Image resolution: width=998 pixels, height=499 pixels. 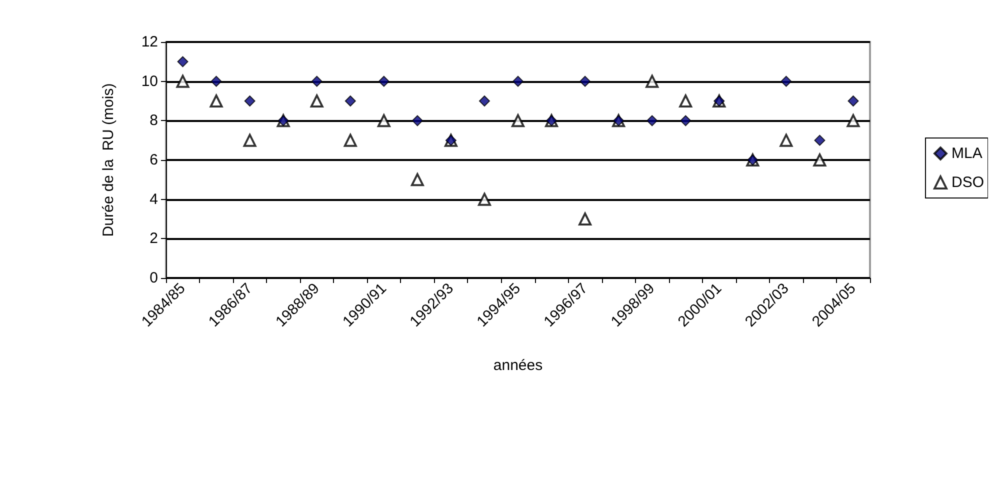 I want to click on legend-label: MLA, so click(x=966, y=153).